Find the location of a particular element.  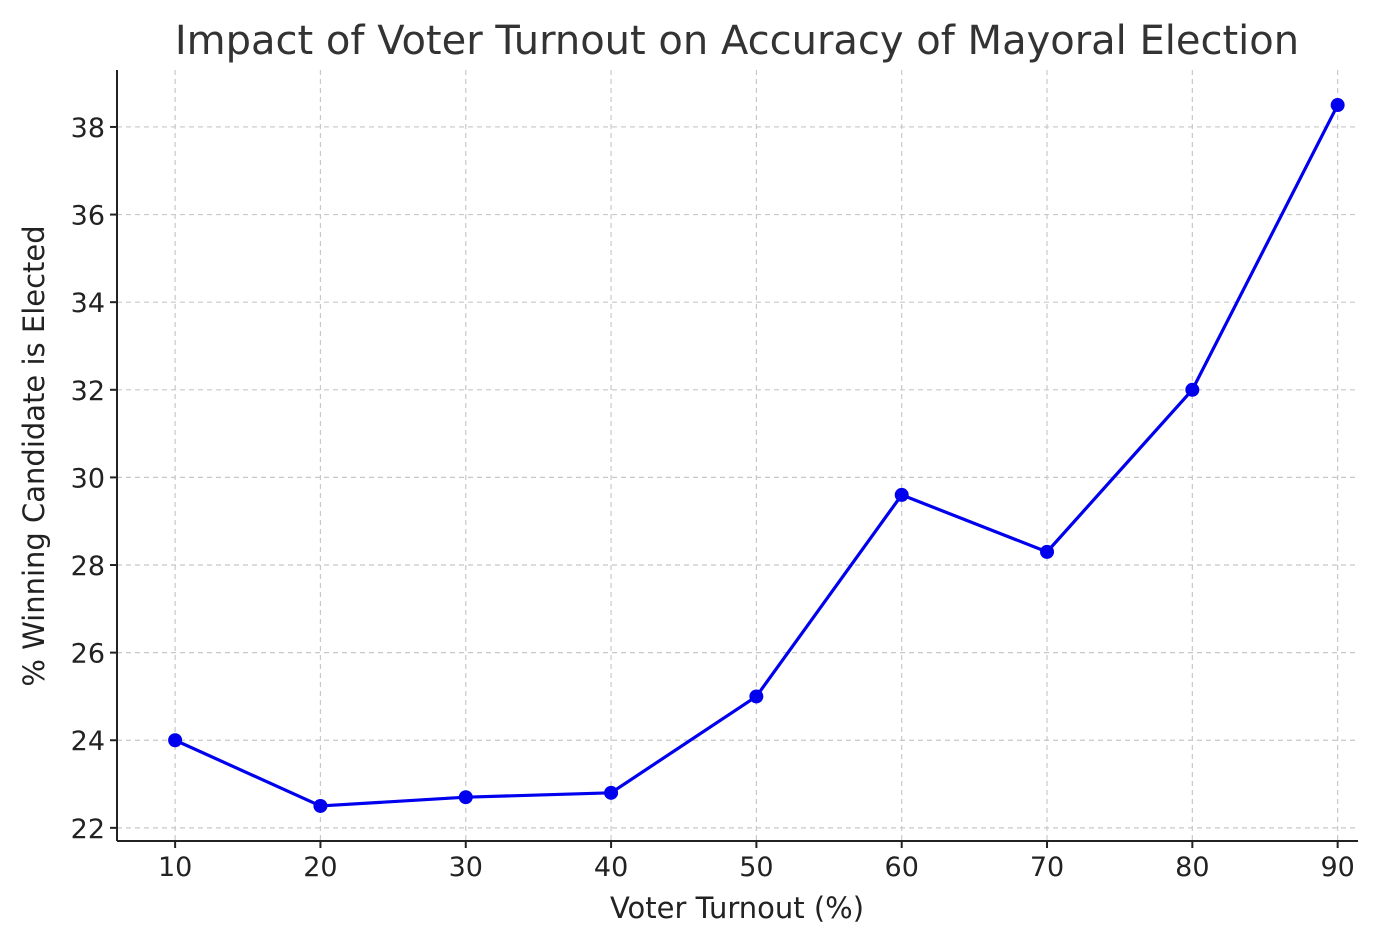

x-axis-ticks: 10 20 30 40 50 60 70 80 90 is located at coordinates (756, 862).